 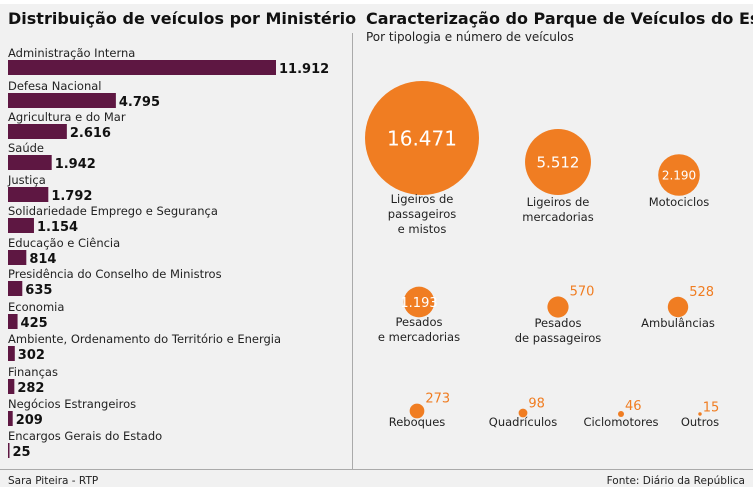 I want to click on bar-value-label: 1.942, so click(x=75, y=164).